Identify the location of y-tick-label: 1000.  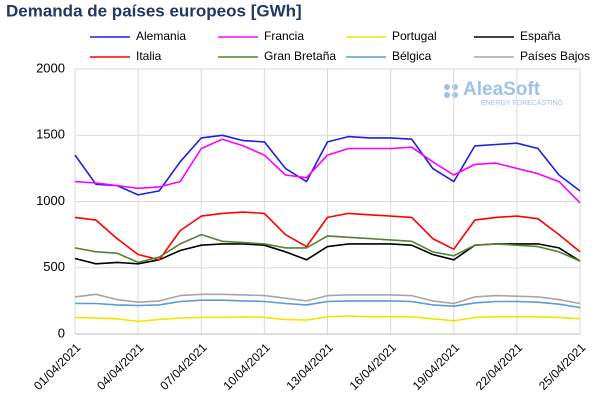
(50, 200).